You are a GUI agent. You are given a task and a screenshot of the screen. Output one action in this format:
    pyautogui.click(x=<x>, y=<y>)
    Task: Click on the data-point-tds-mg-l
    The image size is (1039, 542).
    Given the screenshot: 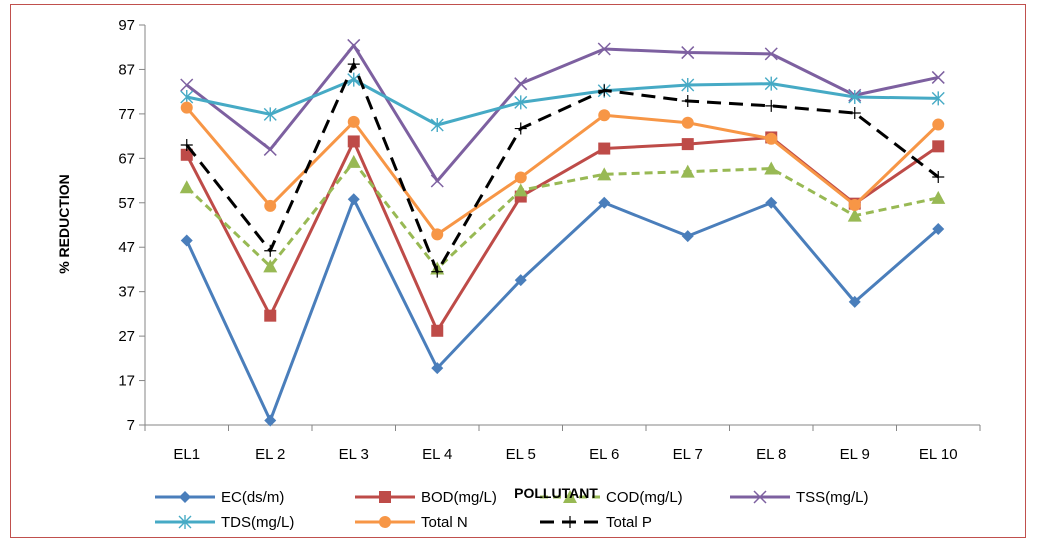 What is the action you would take?
    pyautogui.click(x=855, y=97)
    